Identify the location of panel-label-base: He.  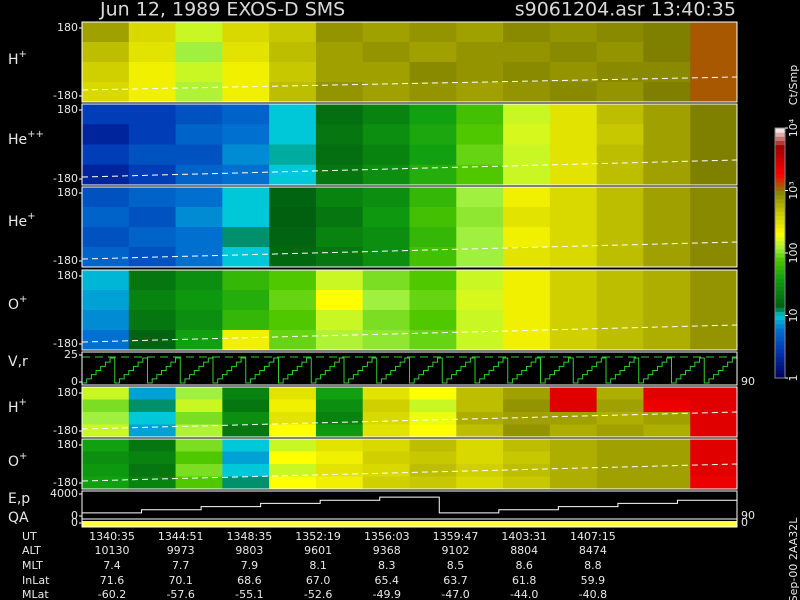
(17, 222).